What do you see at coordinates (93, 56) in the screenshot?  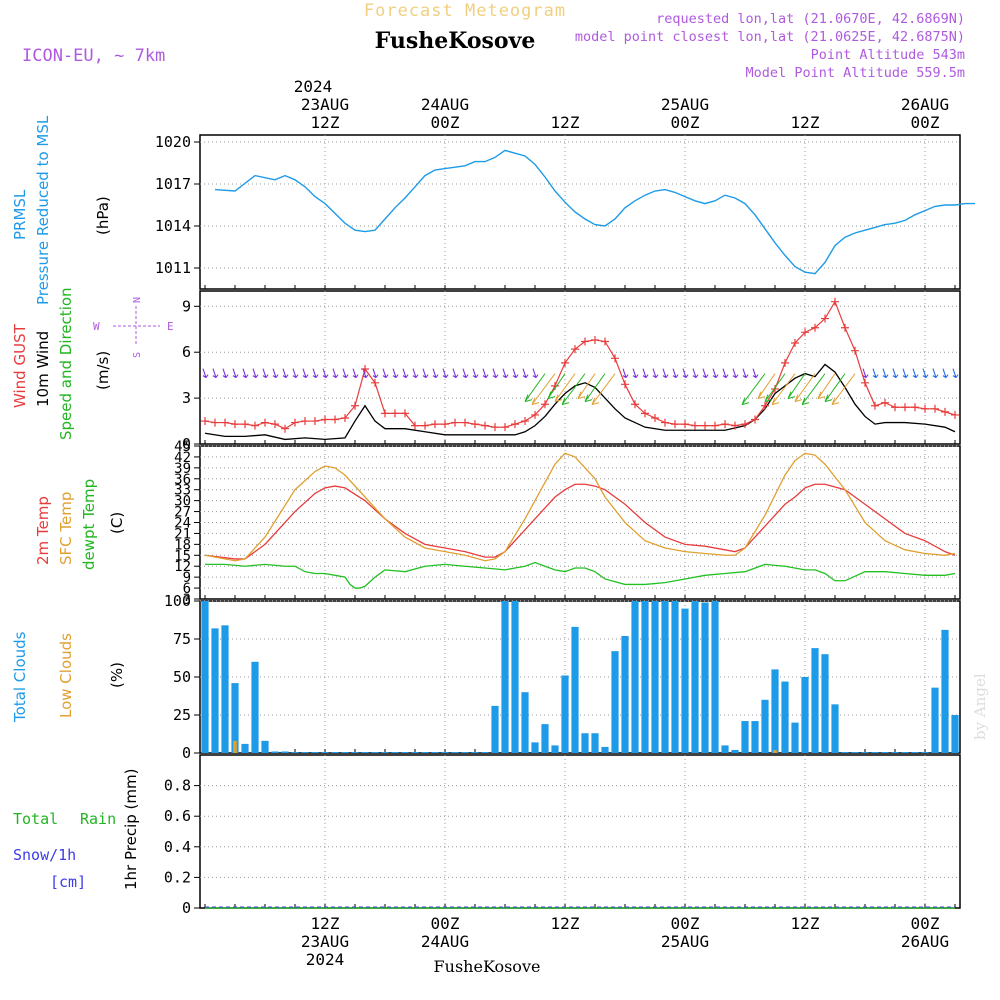 I see `model-name: ICON-EU, ~ 7km` at bounding box center [93, 56].